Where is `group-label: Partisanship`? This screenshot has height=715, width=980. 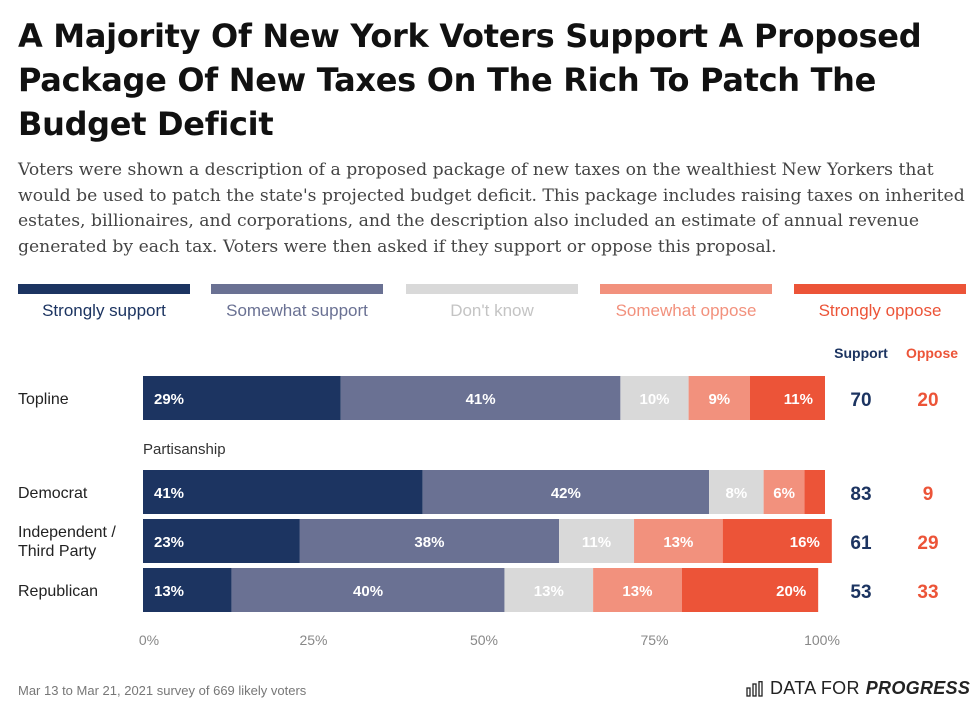 group-label: Partisanship is located at coordinates (184, 449).